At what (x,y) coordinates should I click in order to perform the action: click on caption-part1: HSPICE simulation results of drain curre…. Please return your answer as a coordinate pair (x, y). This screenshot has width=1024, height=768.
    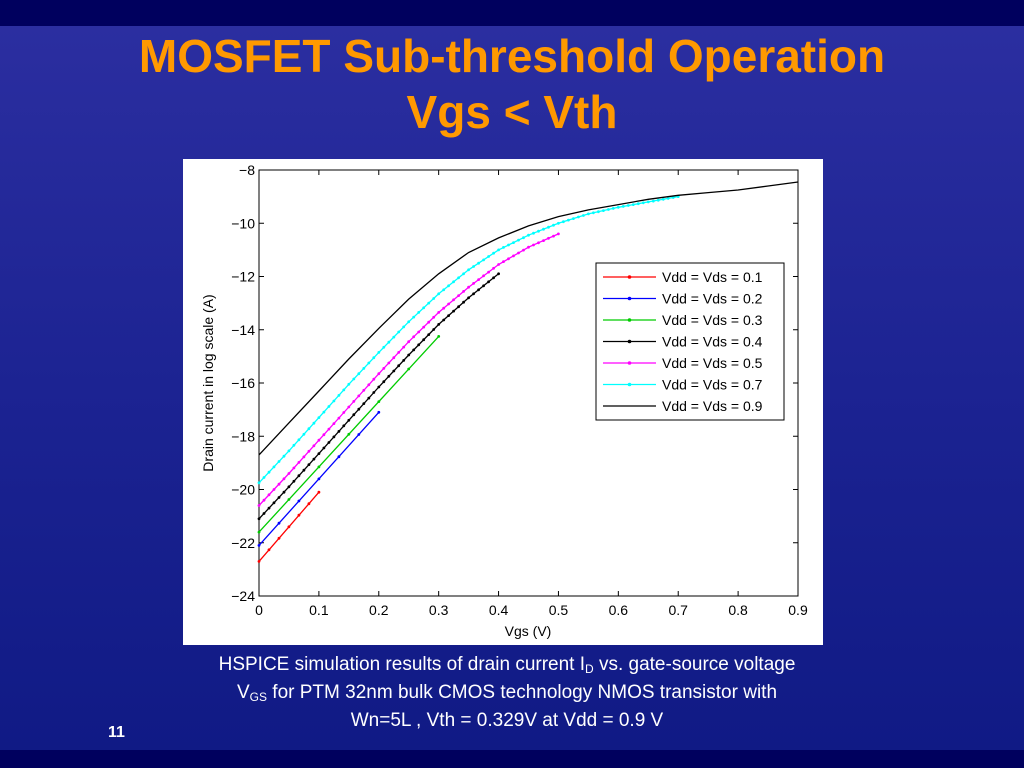
    Looking at the image, I should click on (402, 664).